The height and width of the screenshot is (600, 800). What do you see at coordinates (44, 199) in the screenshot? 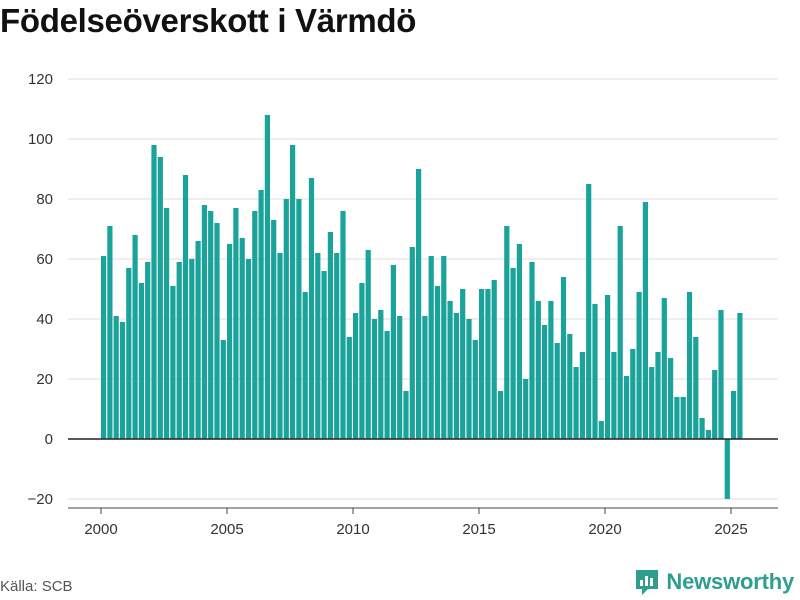
I see `y-tick-label: 80` at bounding box center [44, 199].